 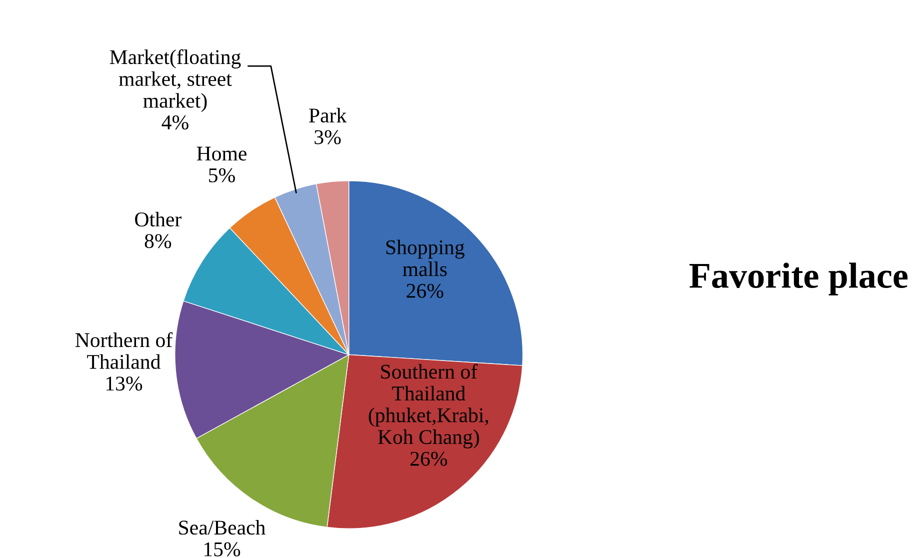 What do you see at coordinates (327, 137) in the screenshot?
I see `data-label: 3%` at bounding box center [327, 137].